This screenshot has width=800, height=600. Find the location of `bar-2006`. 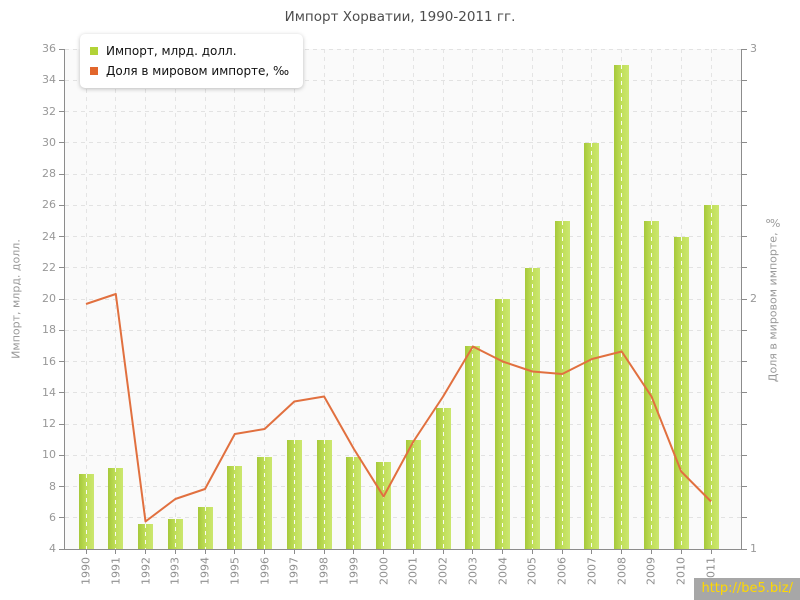

bar-2006 is located at coordinates (562, 384).